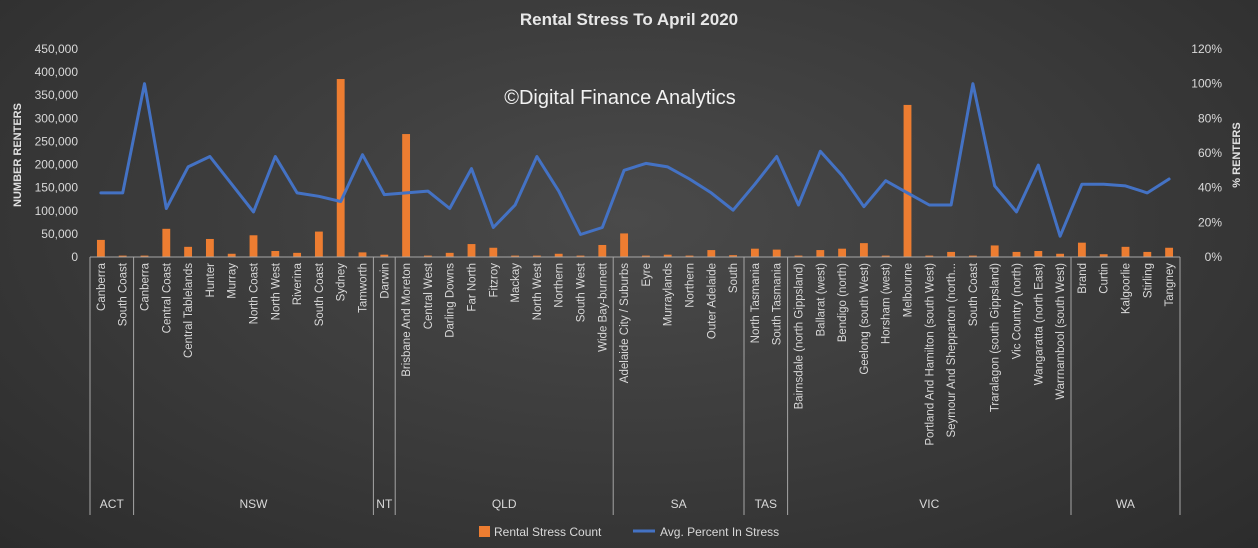 Image resolution: width=1258 pixels, height=548 pixels. Describe the element at coordinates (57, 188) in the screenshot. I see `y-tick-label-left: 150,000` at that location.